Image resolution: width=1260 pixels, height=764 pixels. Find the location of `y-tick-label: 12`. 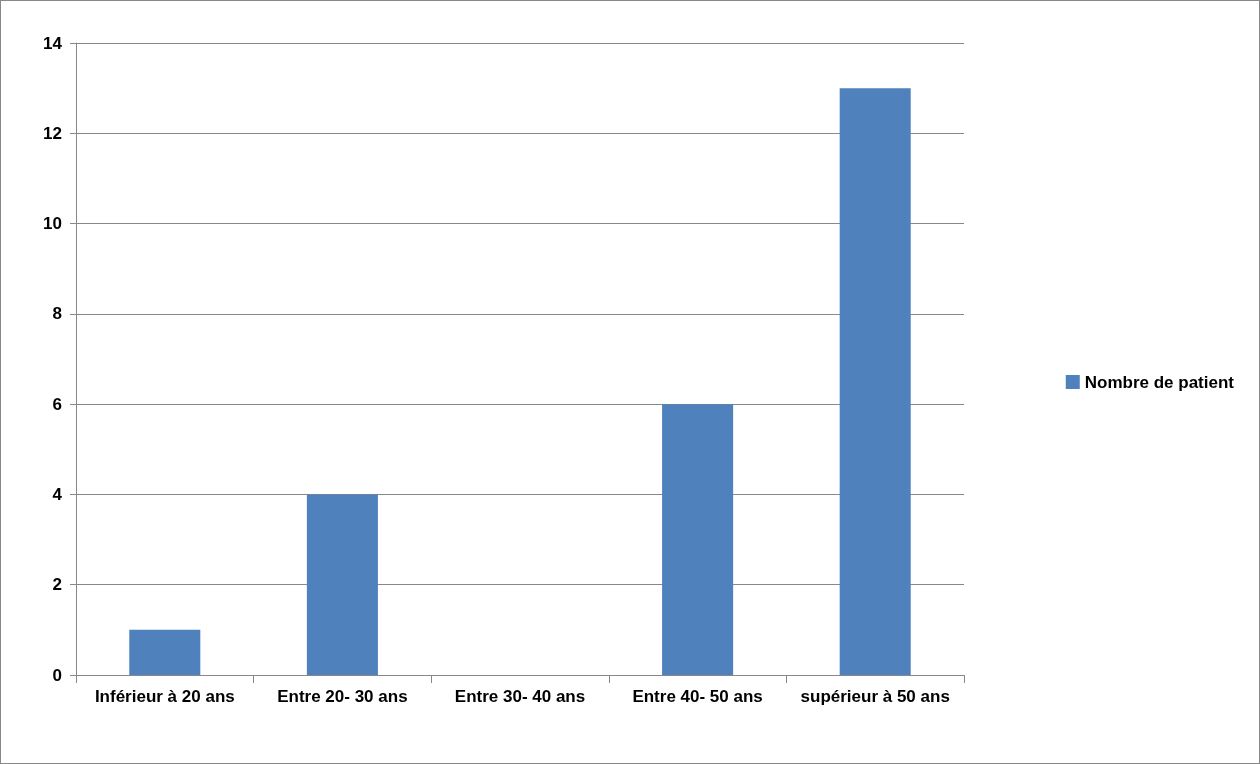

y-tick-label: 12 is located at coordinates (52, 133).